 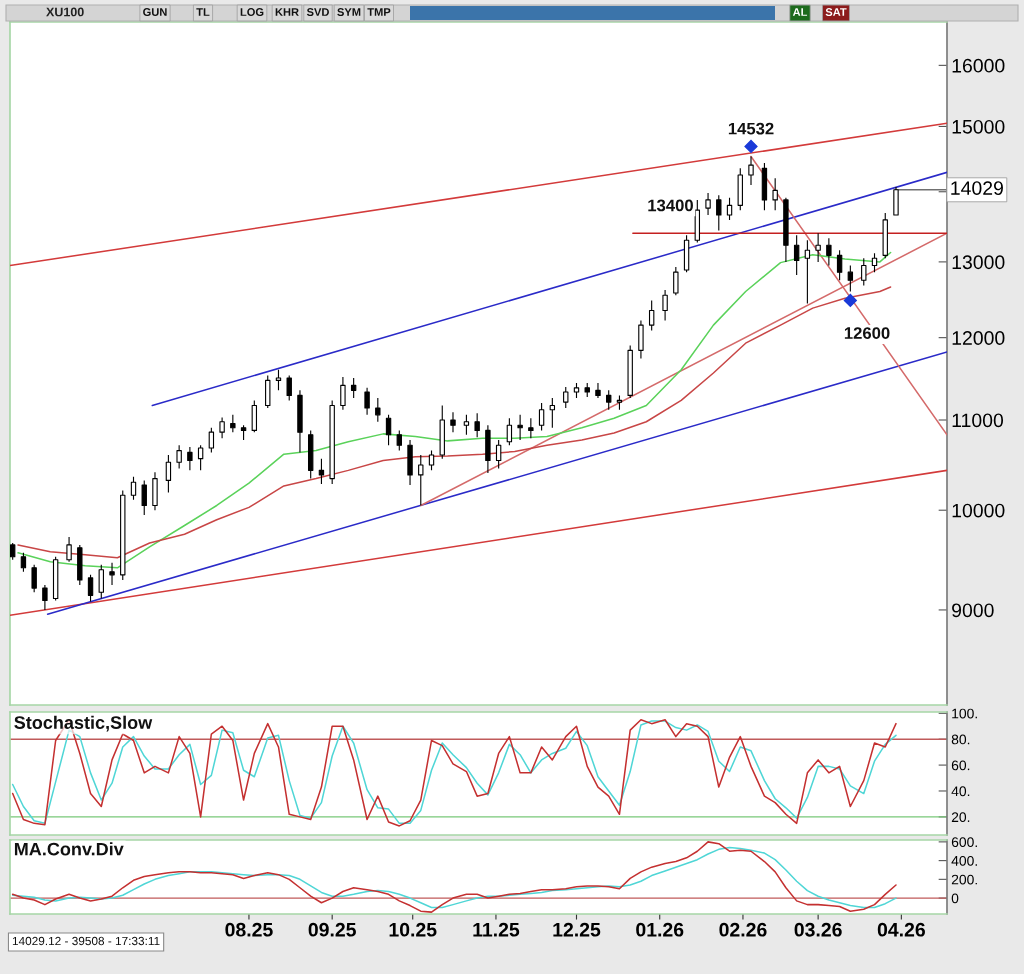 What do you see at coordinates (901, 929) in the screenshot?
I see `x-tick-label: 04.26` at bounding box center [901, 929].